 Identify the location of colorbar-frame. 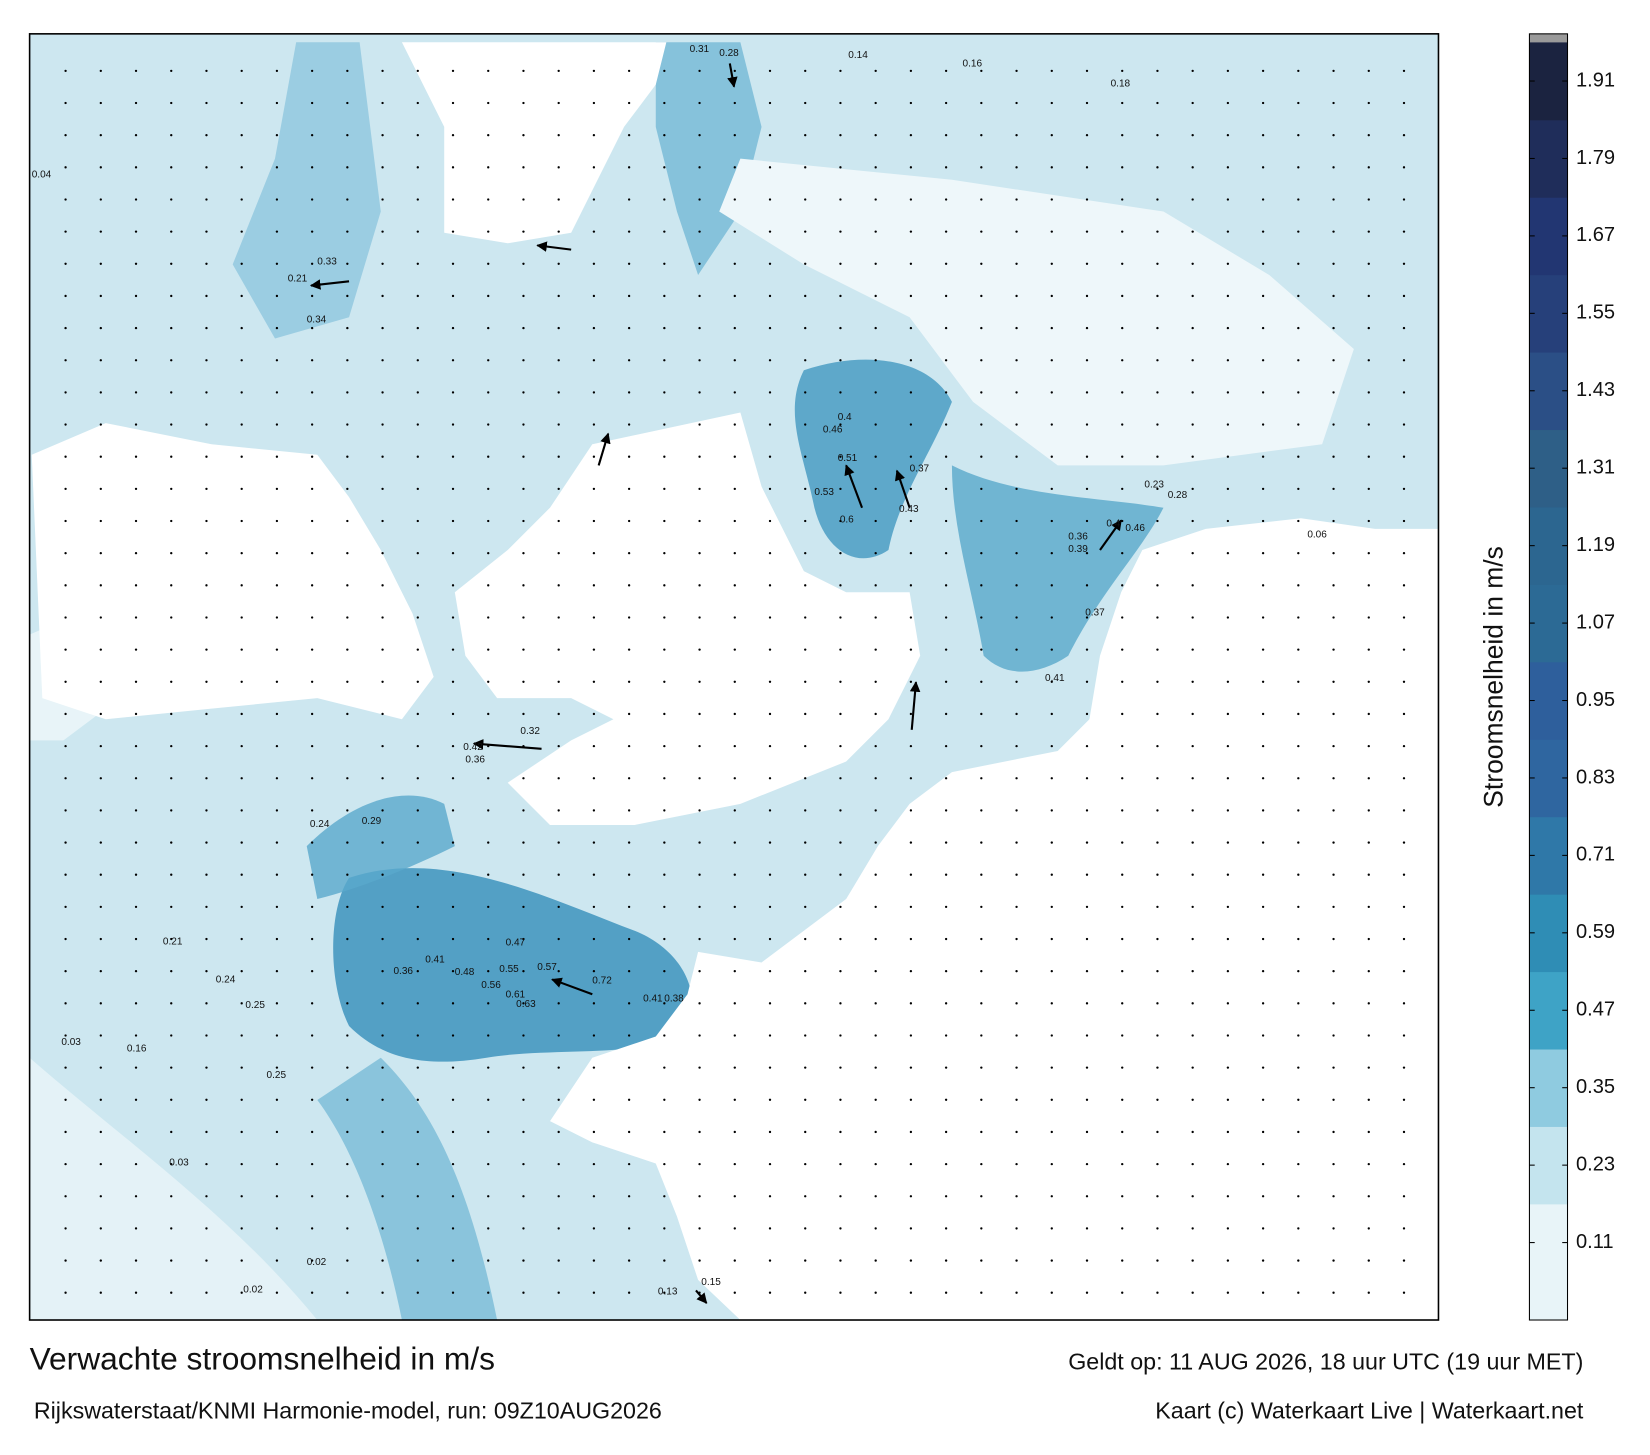
(1548, 677).